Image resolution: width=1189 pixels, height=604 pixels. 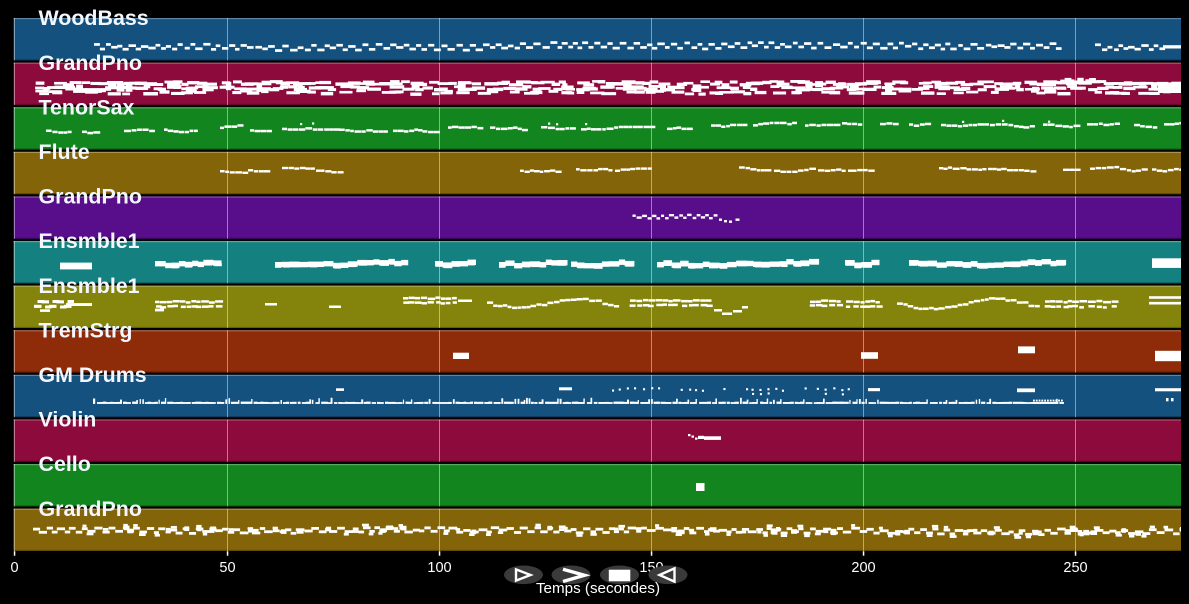 I want to click on svg-text: 200, so click(x=863, y=568).